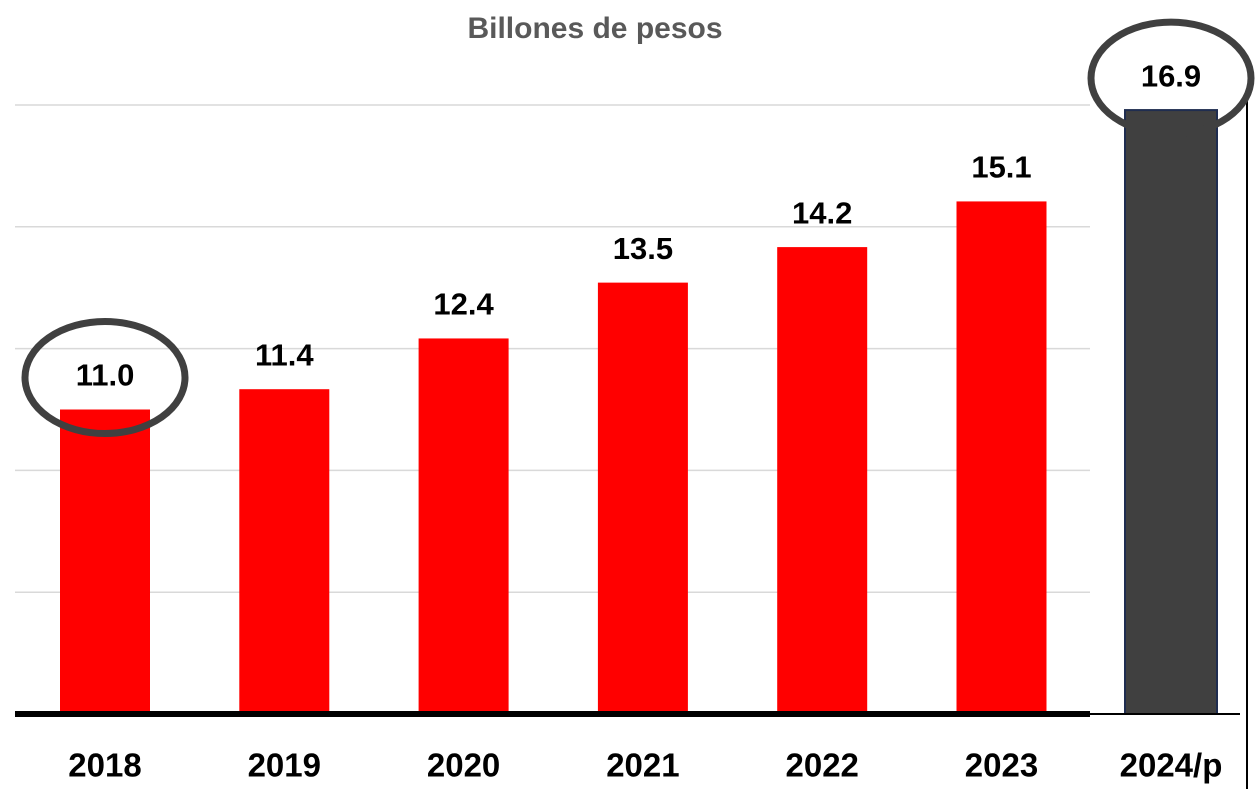 This screenshot has width=1255, height=789. What do you see at coordinates (463, 765) in the screenshot?
I see `x-tick-label: 2020` at bounding box center [463, 765].